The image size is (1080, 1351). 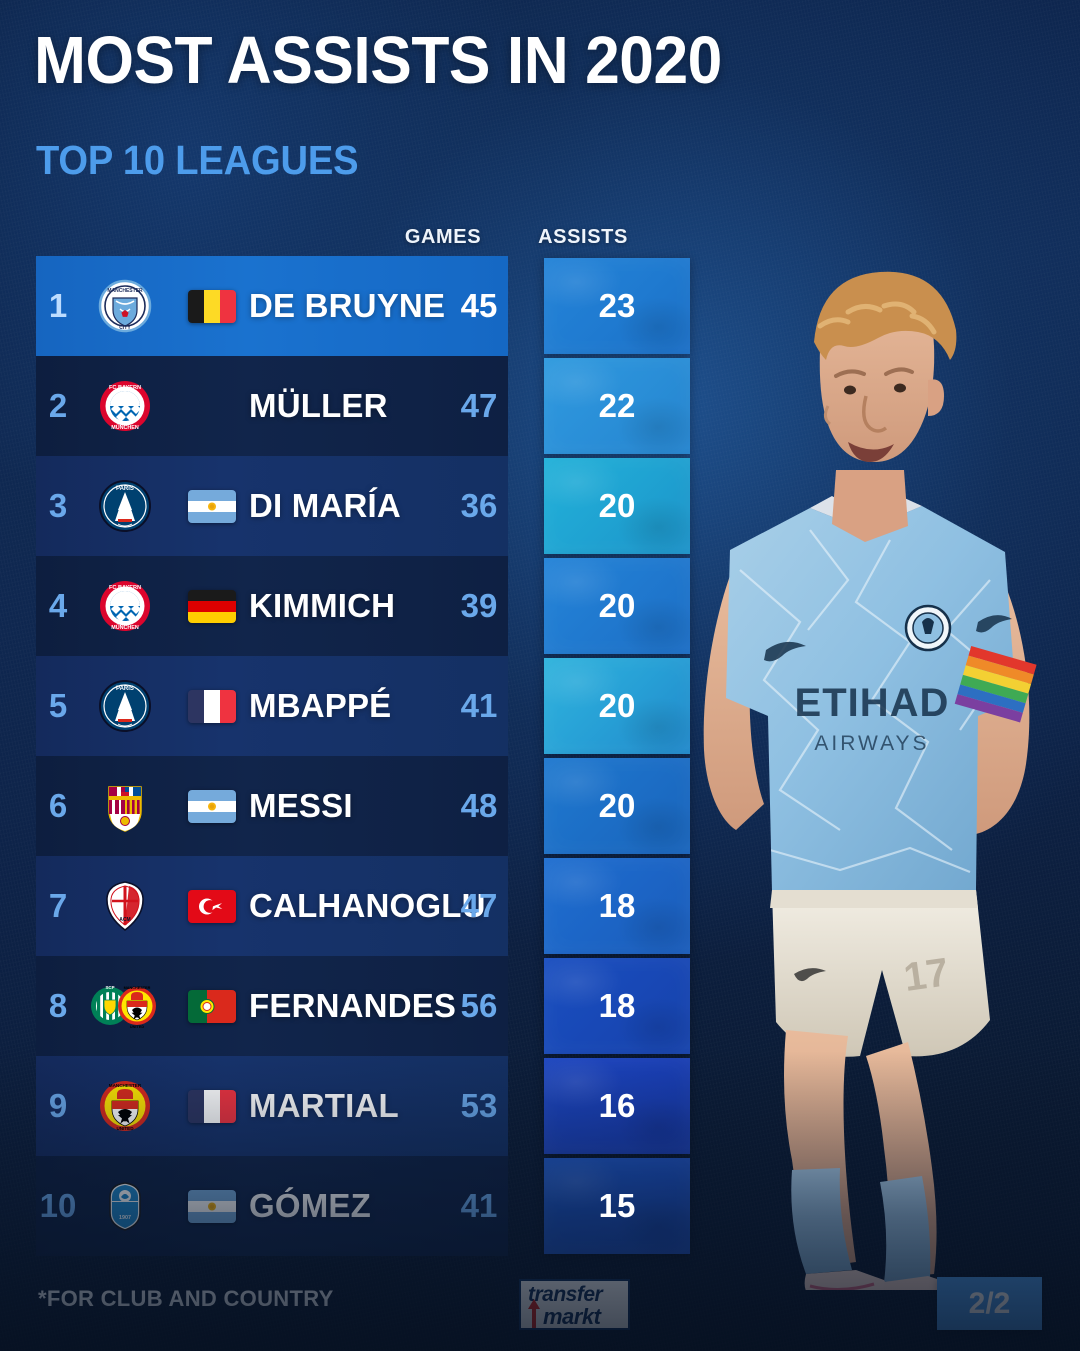 What do you see at coordinates (124, 920) in the screenshot?
I see `svg-text: ACM` at bounding box center [124, 920].